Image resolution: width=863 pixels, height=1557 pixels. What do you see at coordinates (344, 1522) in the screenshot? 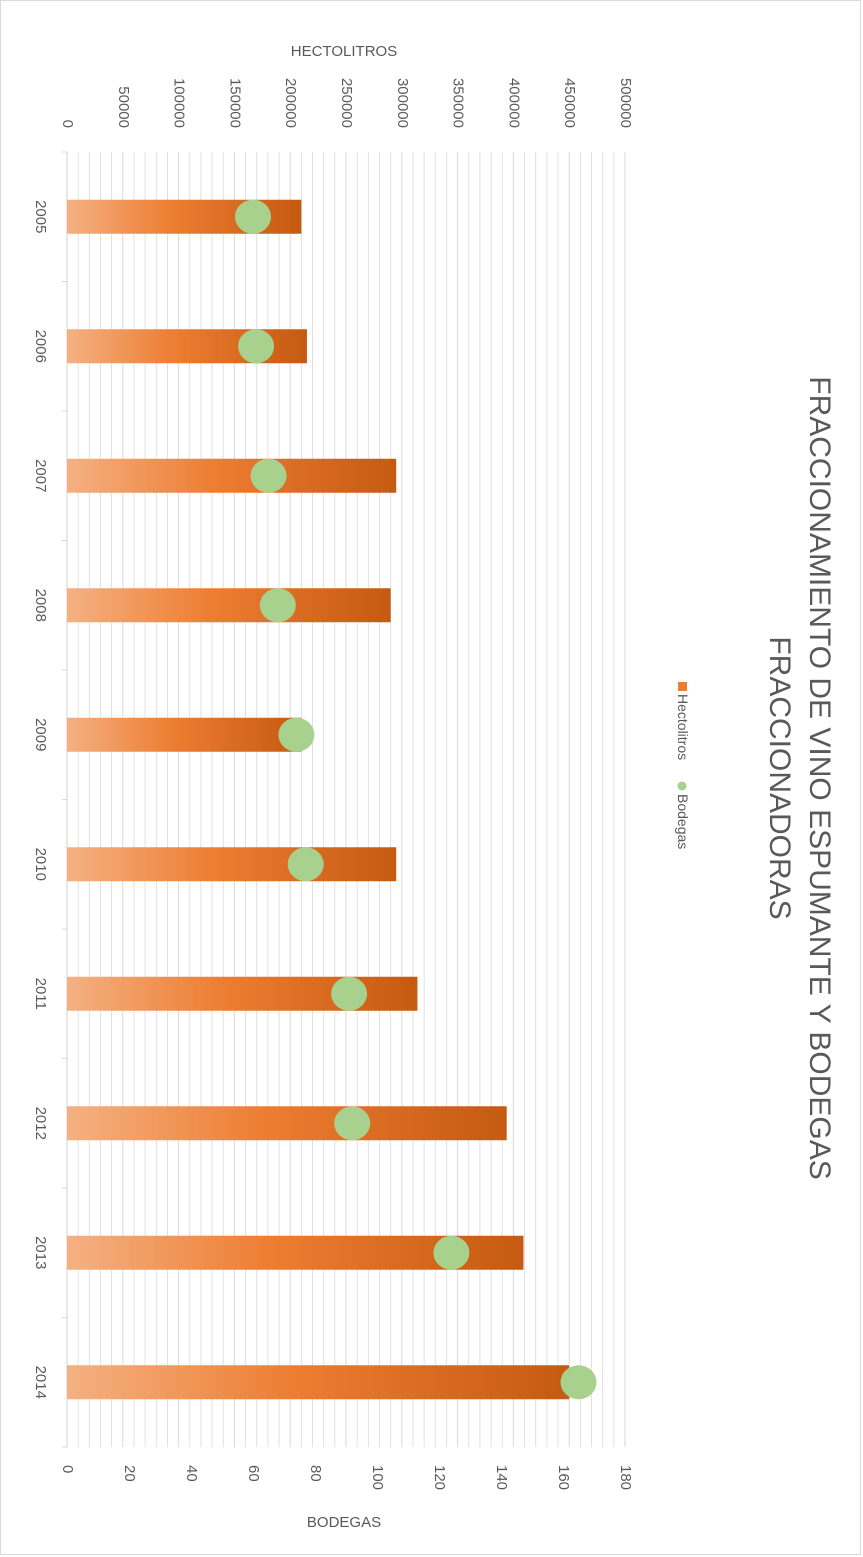
I see `bodegas-axis-title: BODEGAS` at bounding box center [344, 1522].